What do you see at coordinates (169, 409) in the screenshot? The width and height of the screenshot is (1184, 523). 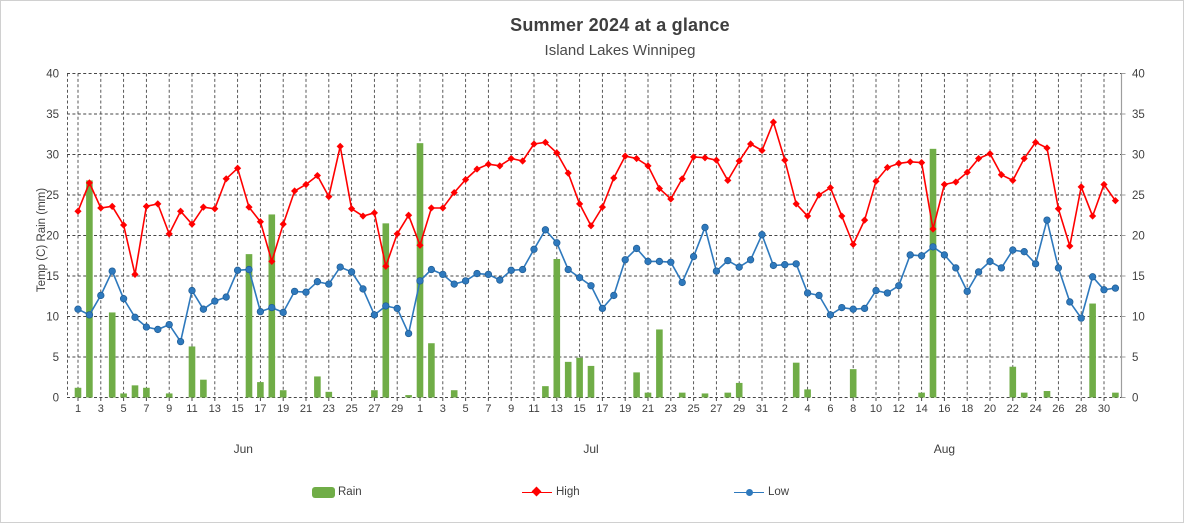 I see `x-axis-day-label: 9` at bounding box center [169, 409].